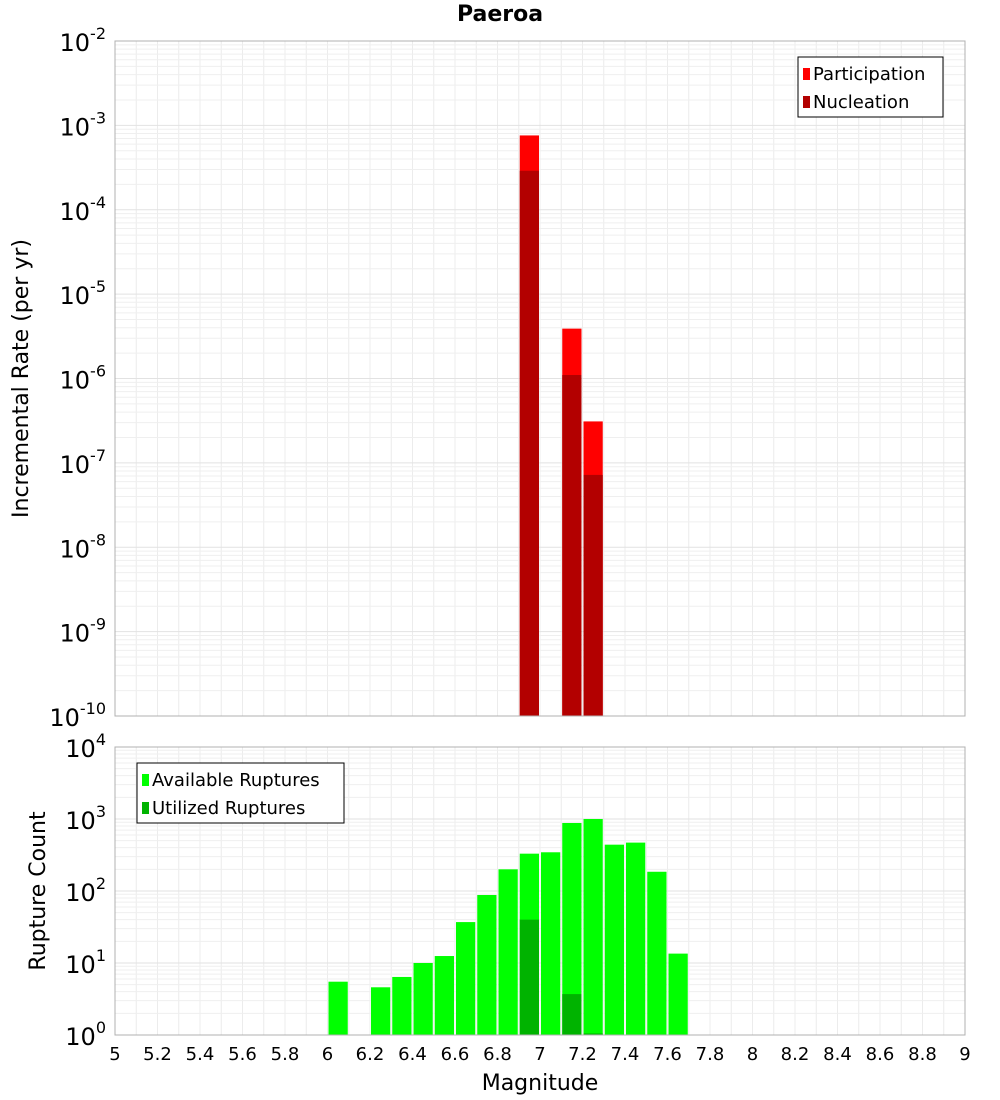 Image resolution: width=1000 pixels, height=1100 pixels. I want to click on y-tick-label: 10⁻⁹, so click(83, 631).